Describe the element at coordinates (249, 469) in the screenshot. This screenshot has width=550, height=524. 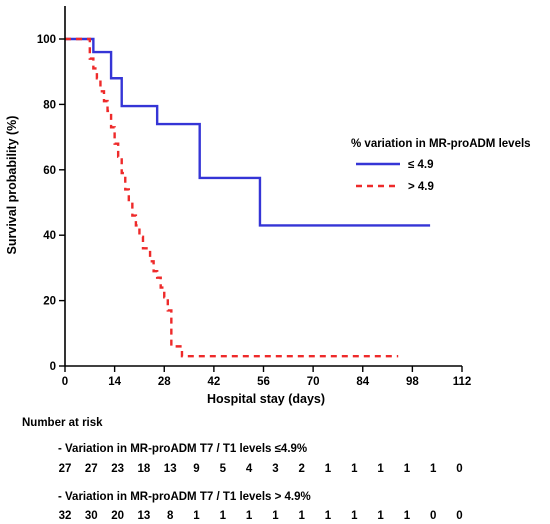
I see `risk-count: 4` at that location.